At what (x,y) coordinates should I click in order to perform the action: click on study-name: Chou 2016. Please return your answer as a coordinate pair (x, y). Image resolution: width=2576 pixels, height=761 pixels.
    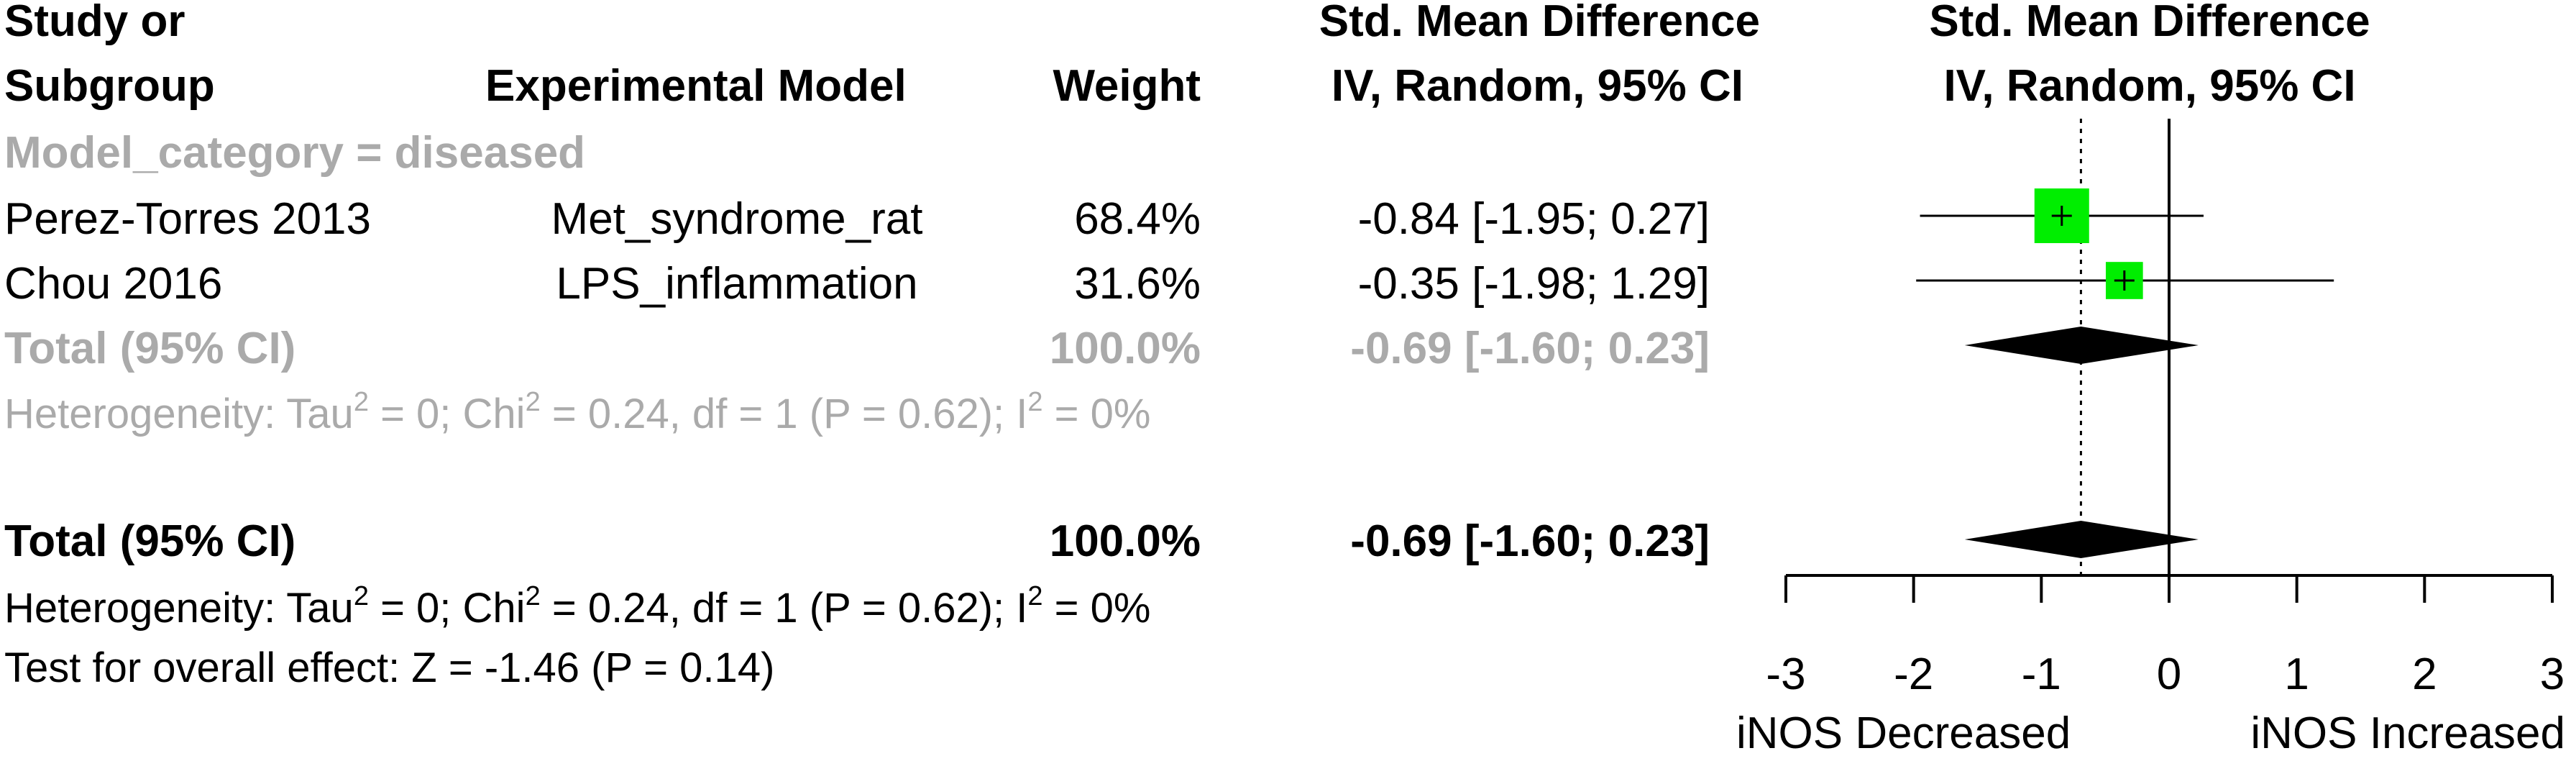
    Looking at the image, I should click on (113, 284).